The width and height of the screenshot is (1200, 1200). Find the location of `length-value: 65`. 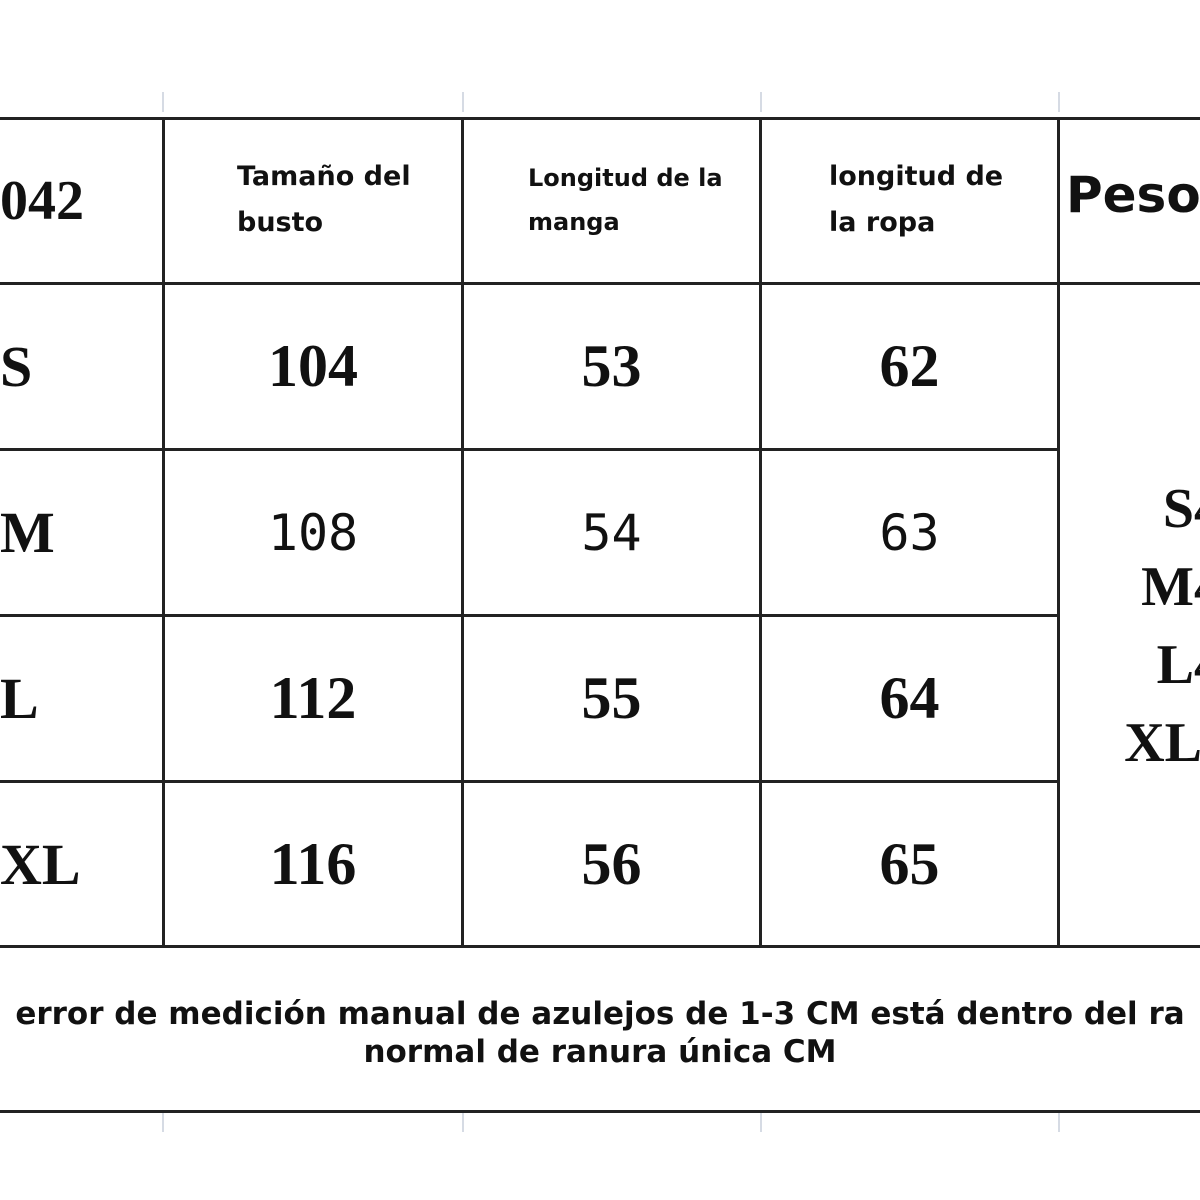

length-value: 65 is located at coordinates (909, 863).